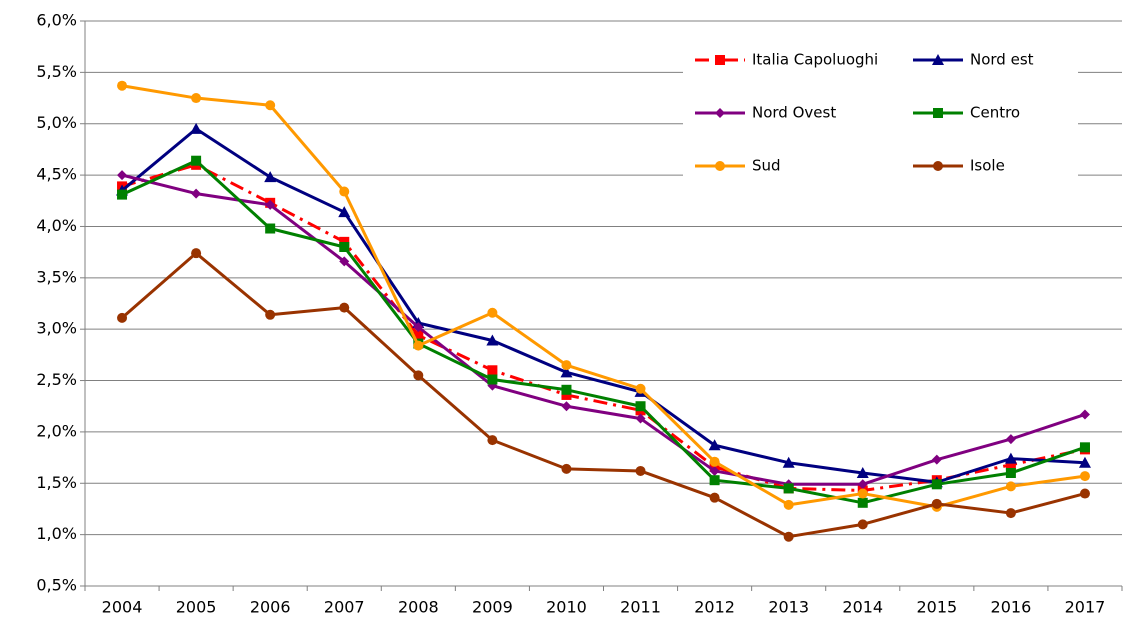  What do you see at coordinates (56, 482) in the screenshot?
I see `y-tick-label: 1,5%` at bounding box center [56, 482].